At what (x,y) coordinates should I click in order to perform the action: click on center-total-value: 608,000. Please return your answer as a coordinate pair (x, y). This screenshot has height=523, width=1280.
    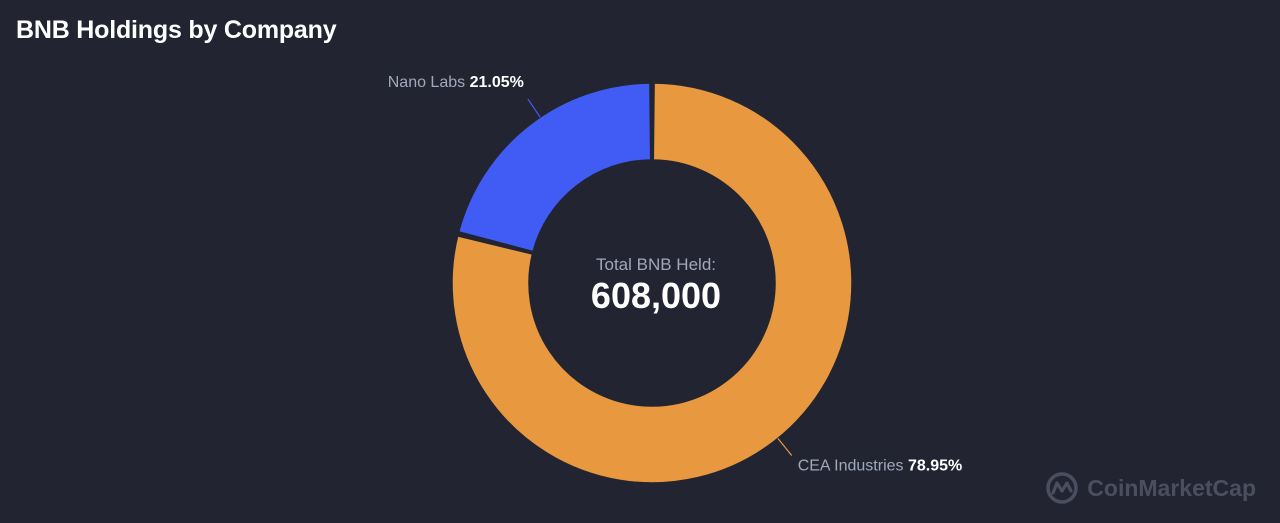
    Looking at the image, I should click on (656, 295).